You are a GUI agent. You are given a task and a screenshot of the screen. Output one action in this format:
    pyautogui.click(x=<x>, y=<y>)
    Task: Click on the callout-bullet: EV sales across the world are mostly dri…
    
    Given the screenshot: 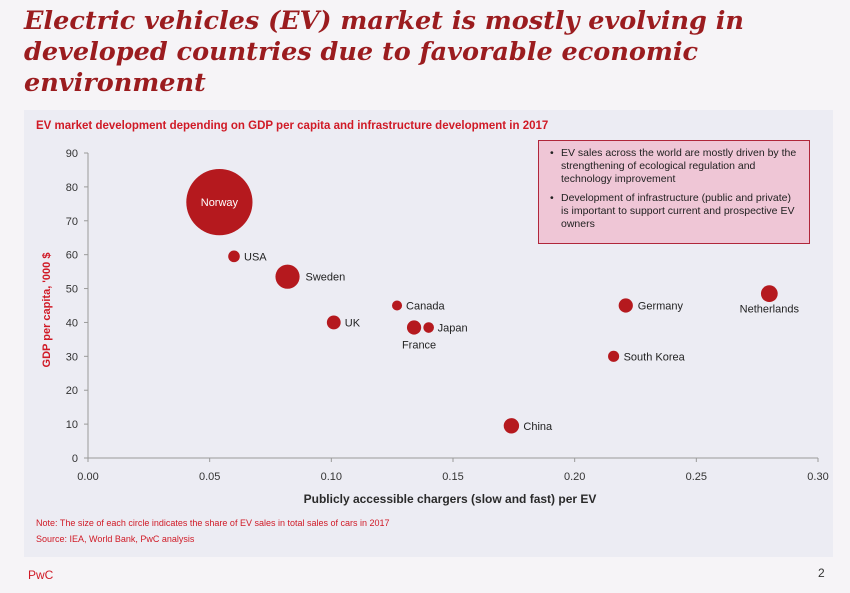 What is the action you would take?
    pyautogui.click(x=675, y=166)
    